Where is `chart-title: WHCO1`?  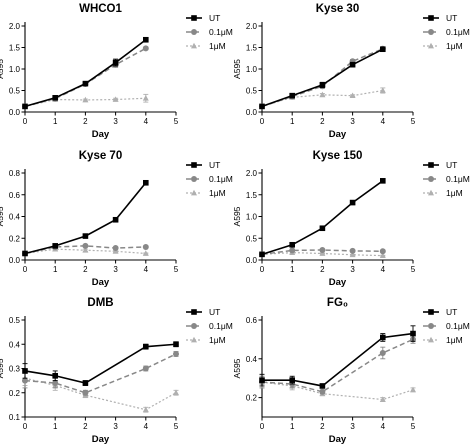
chart-title: WHCO1 is located at coordinates (100, 9).